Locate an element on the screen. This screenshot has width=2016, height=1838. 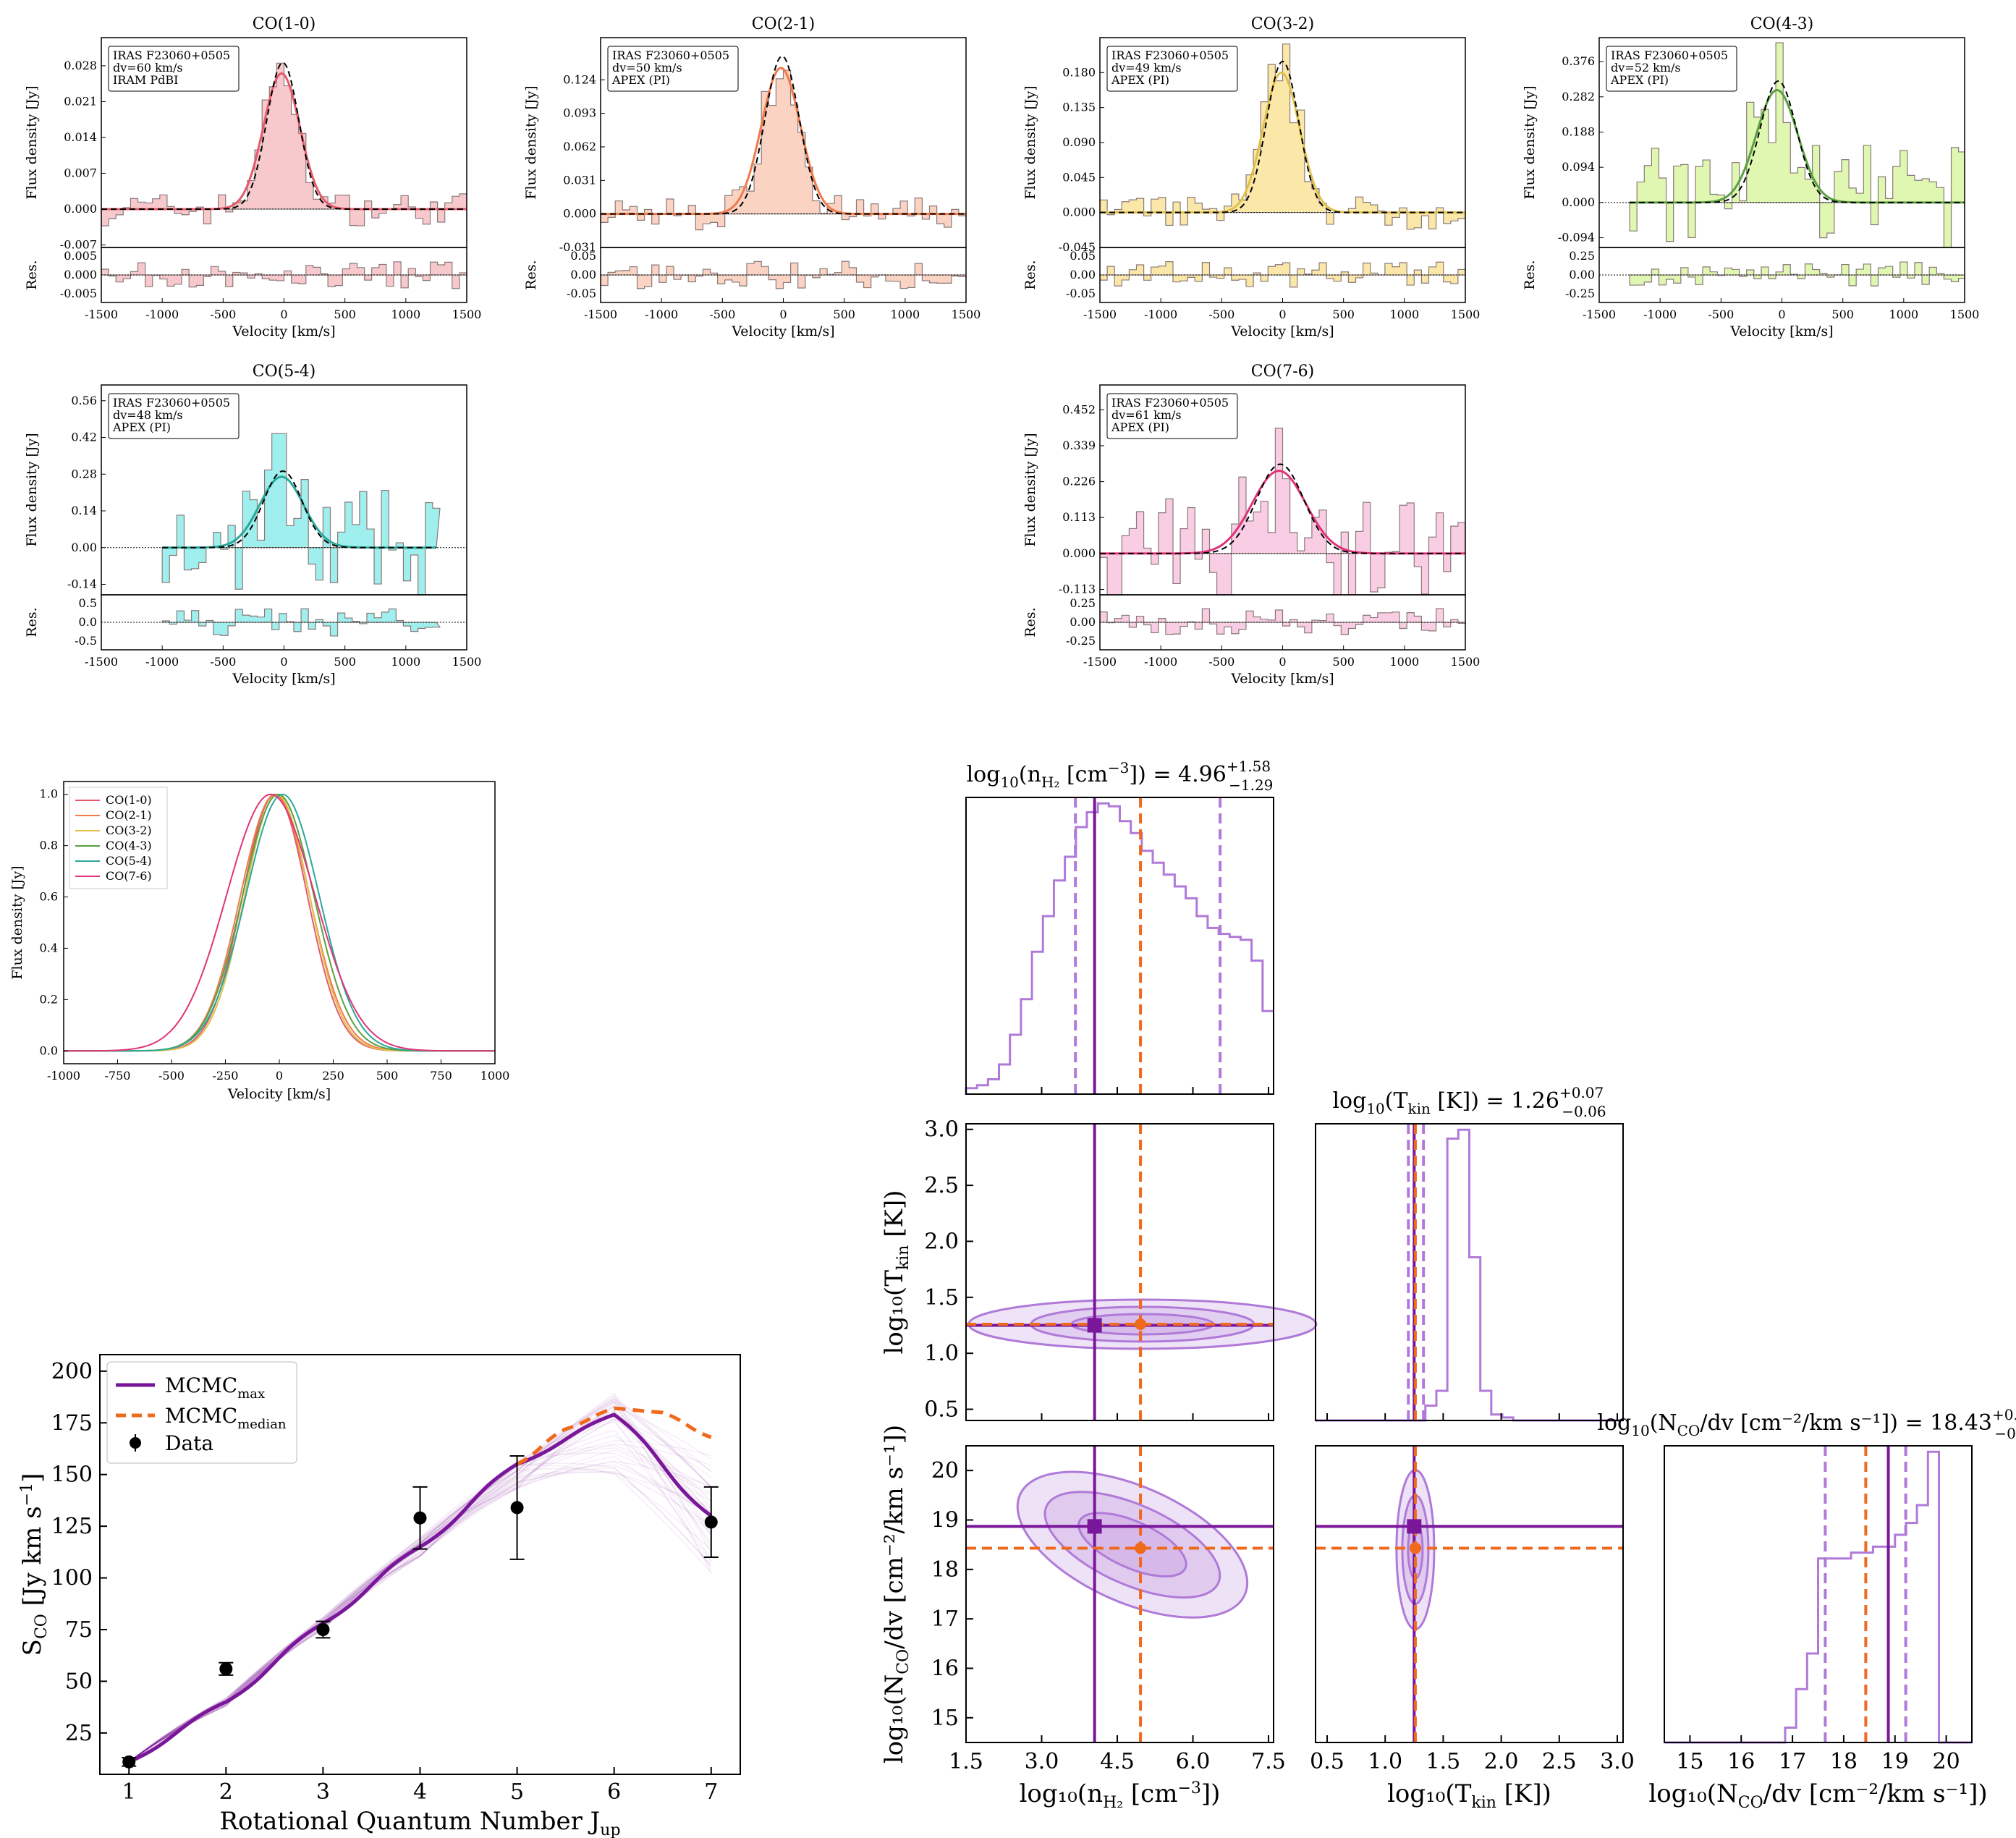
y-tick-label: 0.000 is located at coordinates (1079, 213).